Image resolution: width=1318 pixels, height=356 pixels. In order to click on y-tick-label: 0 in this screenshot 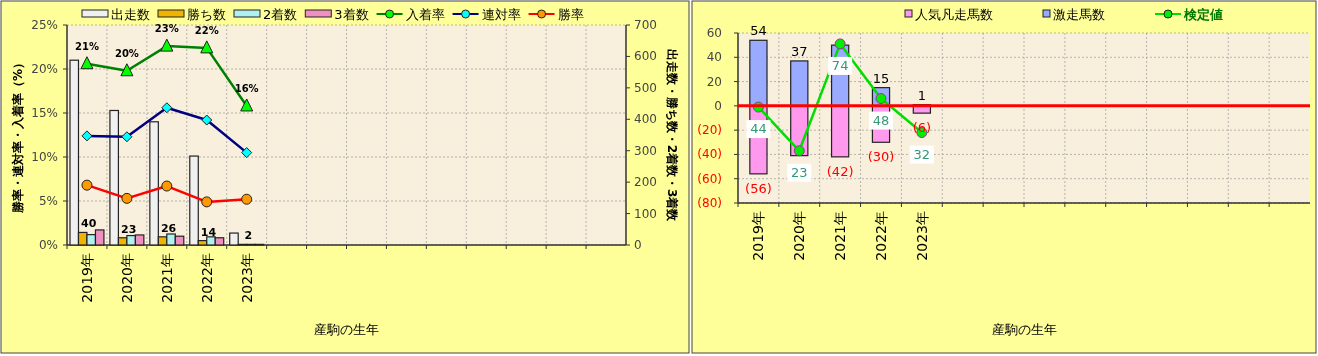, I will do `click(718, 105)`.